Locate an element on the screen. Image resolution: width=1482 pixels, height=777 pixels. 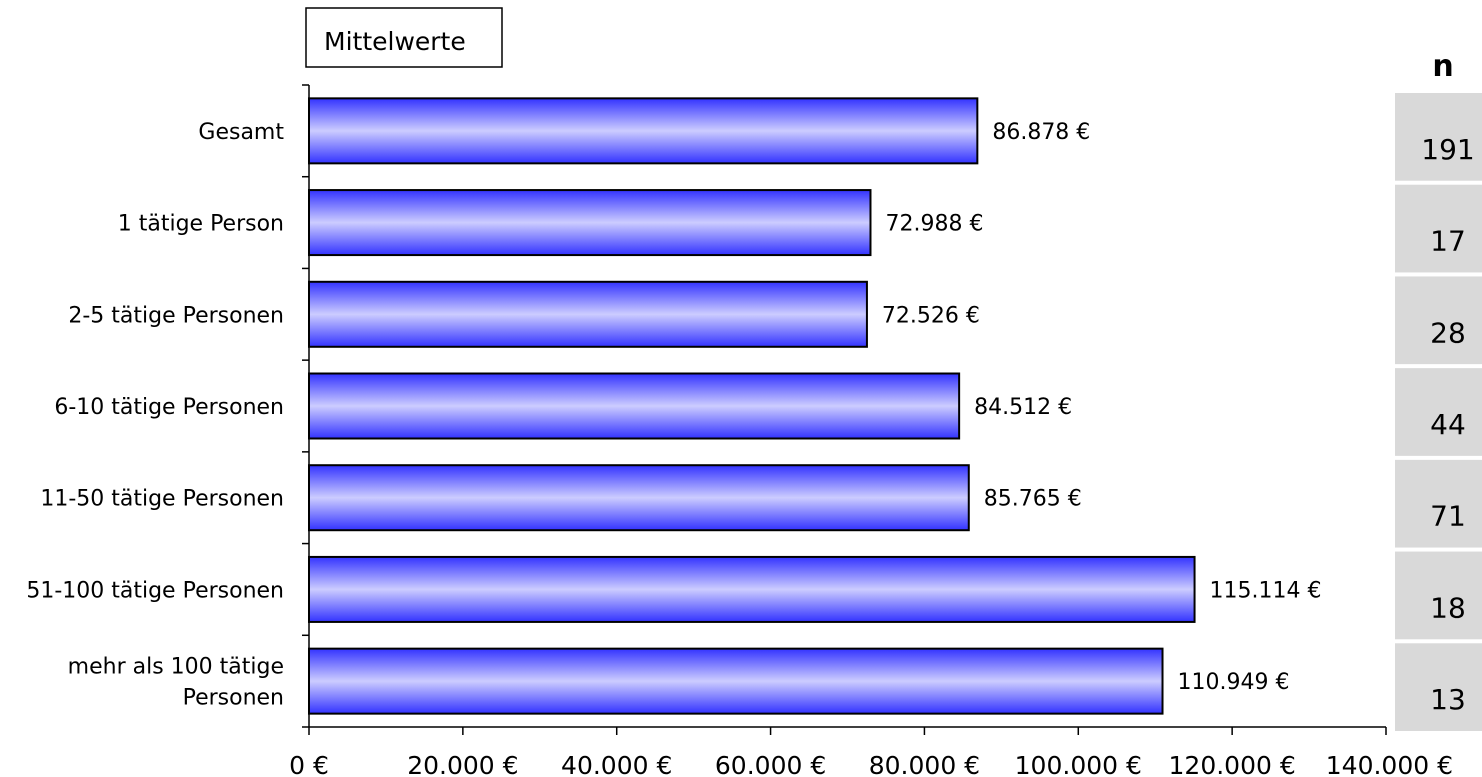
series-label-frame is located at coordinates (404, 37).